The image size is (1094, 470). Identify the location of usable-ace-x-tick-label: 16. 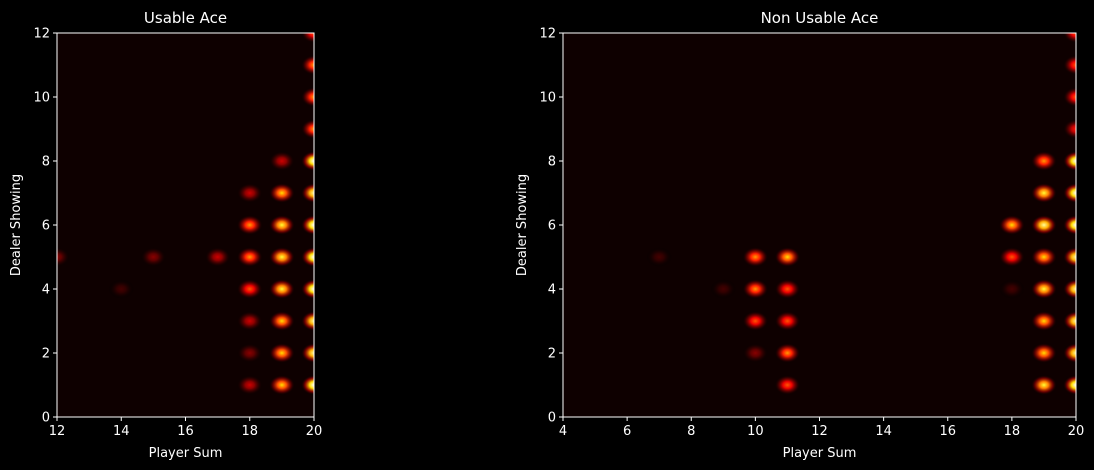
(185, 431).